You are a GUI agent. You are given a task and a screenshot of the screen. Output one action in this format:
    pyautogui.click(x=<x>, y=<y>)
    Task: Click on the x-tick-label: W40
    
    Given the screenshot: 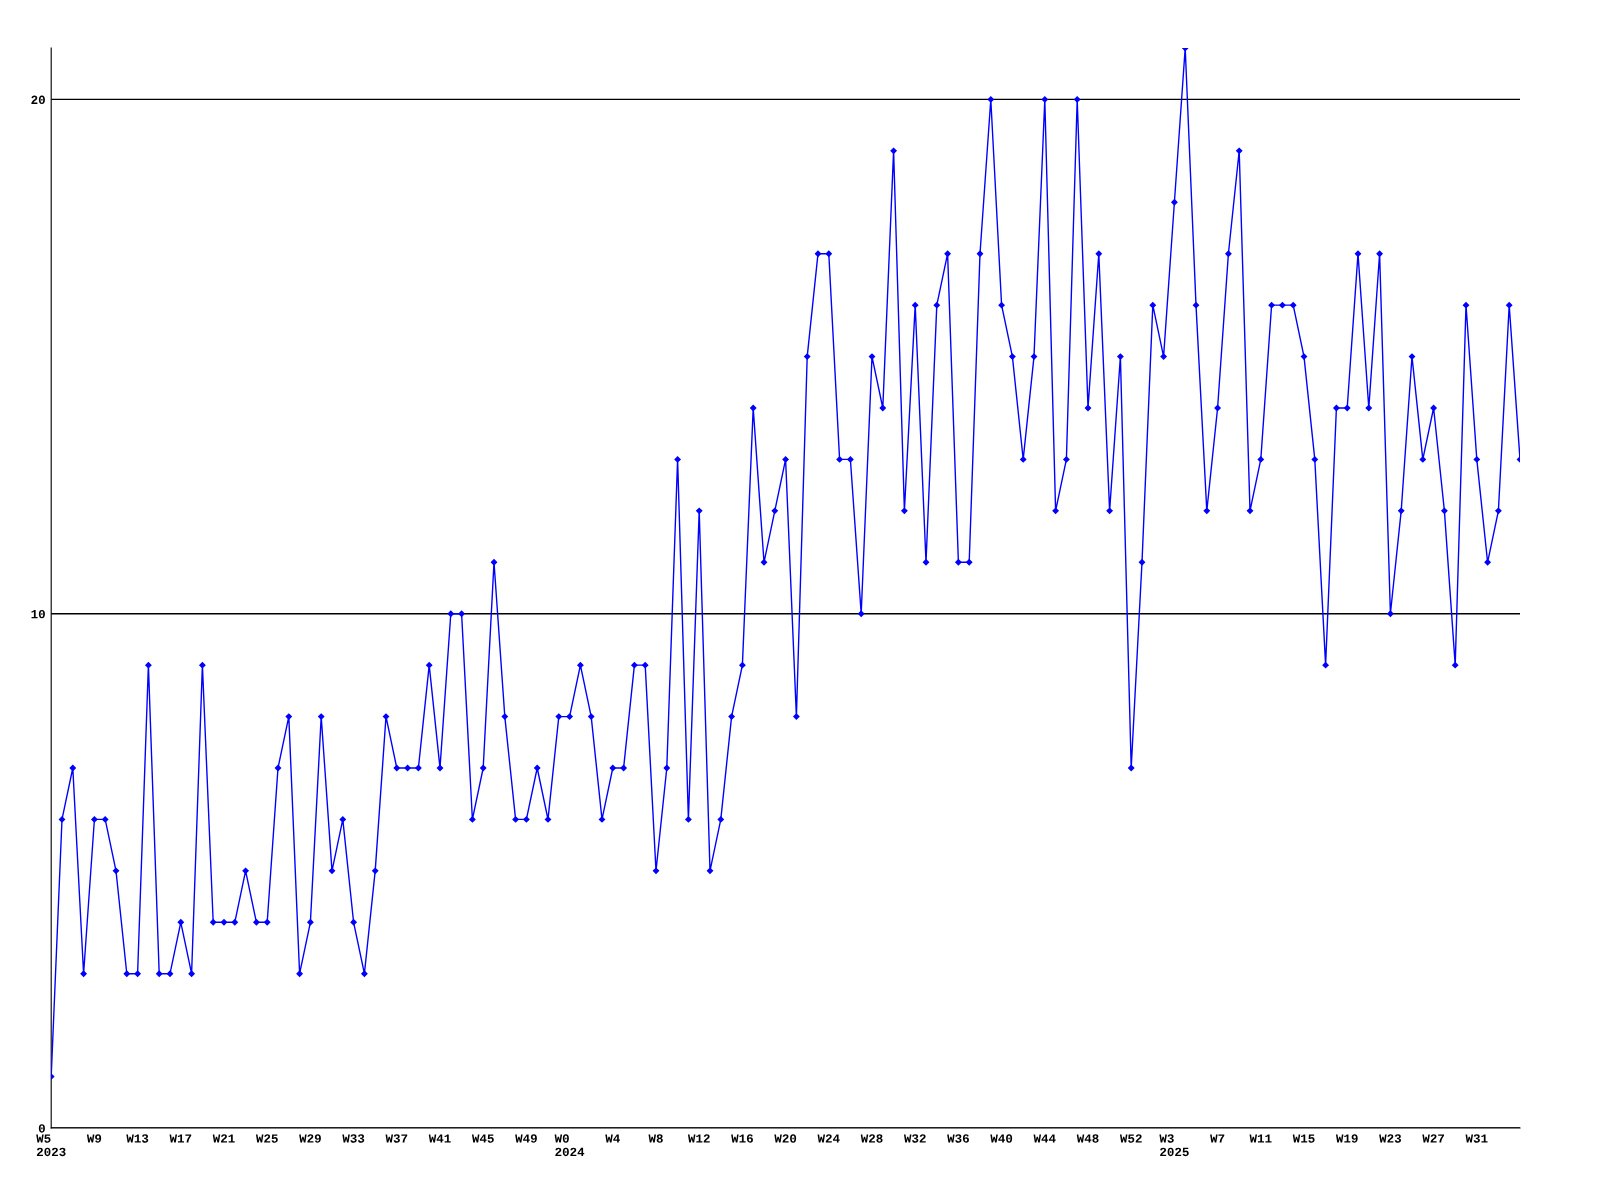 What is the action you would take?
    pyautogui.click(x=1001, y=1138)
    